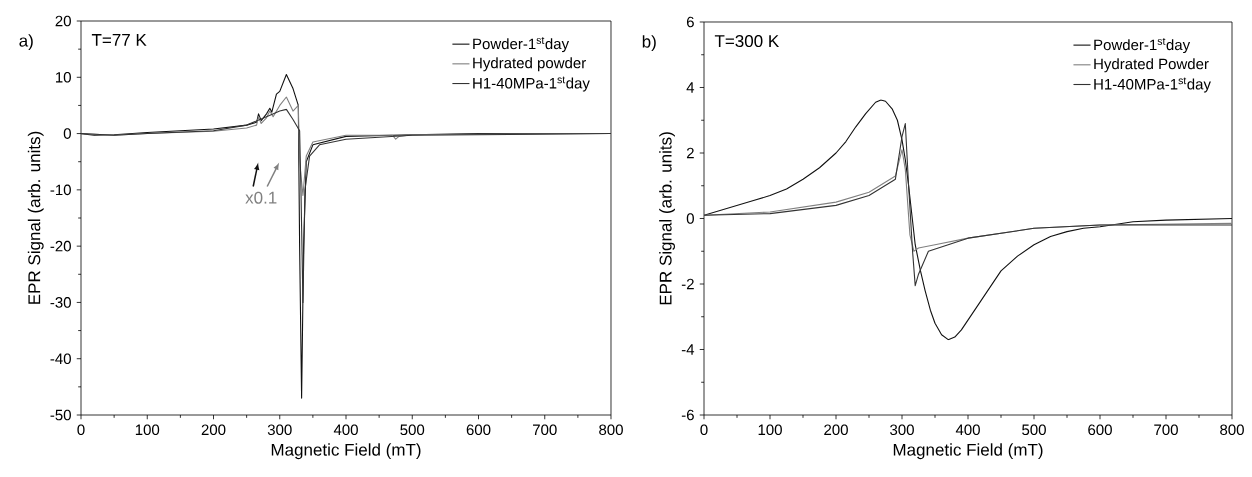  I want to click on y-tick-label: -50, so click(60, 415).